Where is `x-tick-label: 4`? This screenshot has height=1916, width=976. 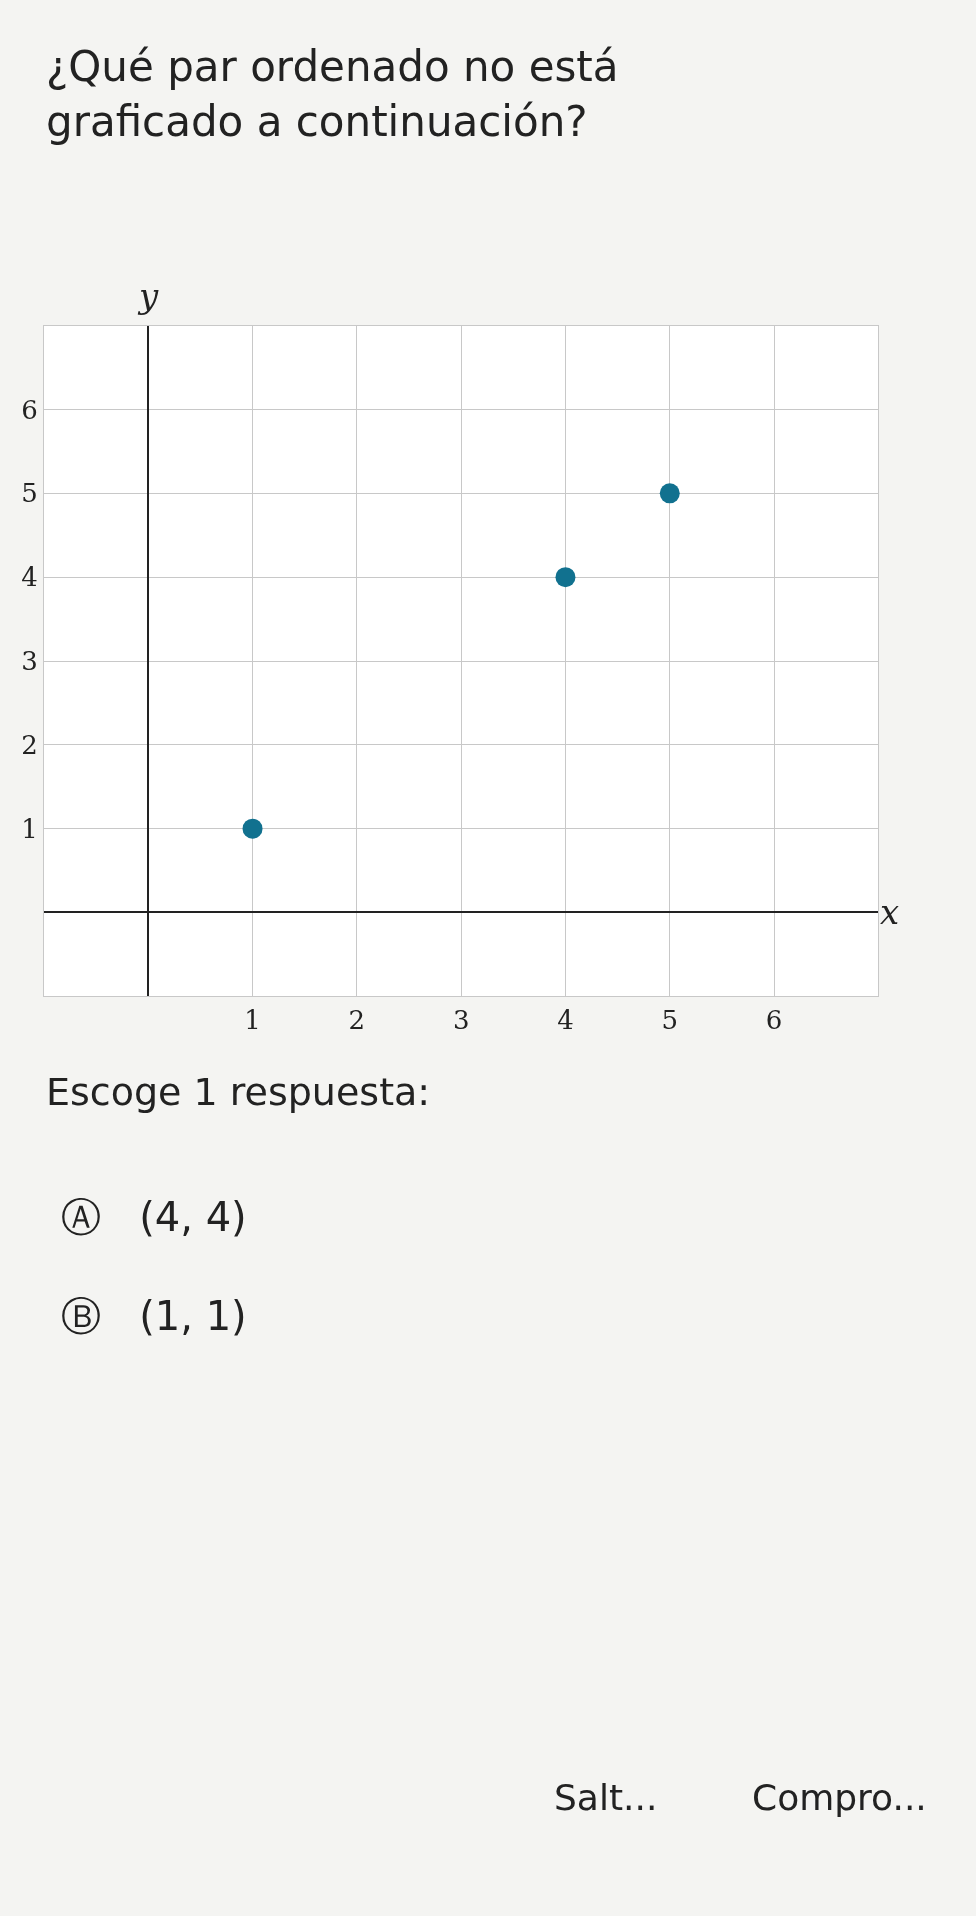
x-tick-label: 4 is located at coordinates (565, 1019).